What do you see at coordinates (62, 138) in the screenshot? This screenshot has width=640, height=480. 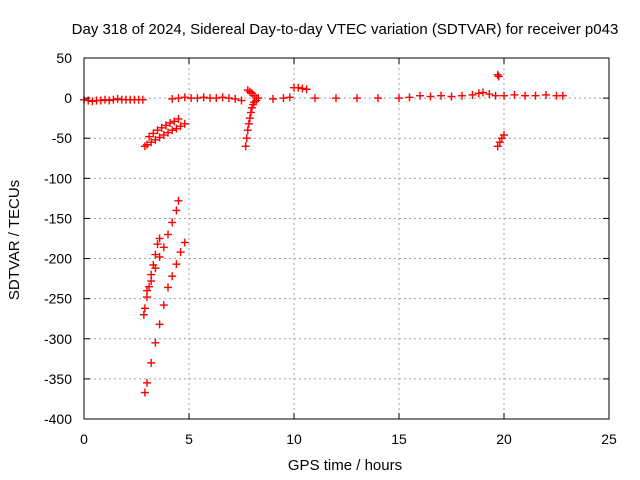 I see `y-tick-label: -50` at bounding box center [62, 138].